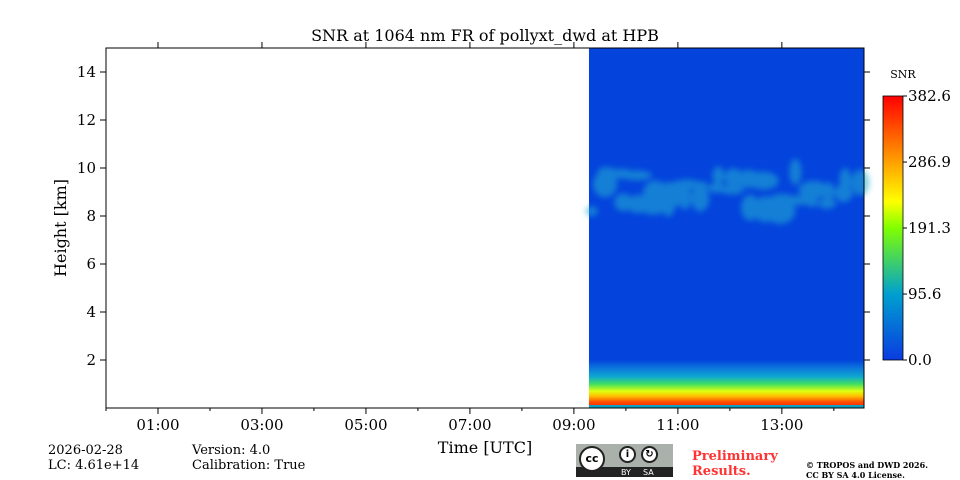 This screenshot has width=960, height=480. I want to click on y-tick-label: 10, so click(86, 168).